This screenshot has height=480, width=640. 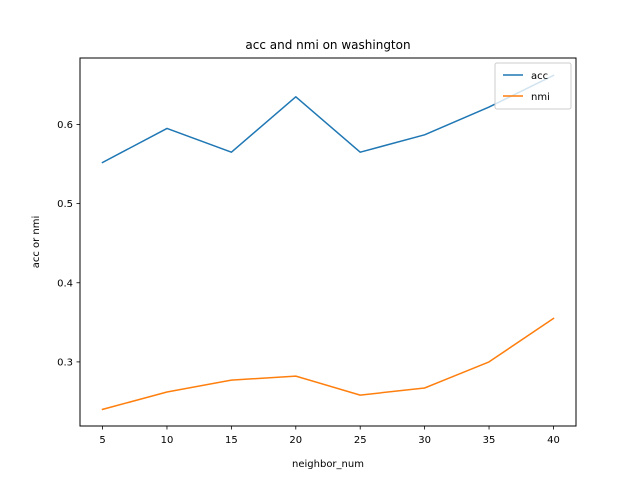 I want to click on x-tick-label: 20, so click(x=295, y=440).